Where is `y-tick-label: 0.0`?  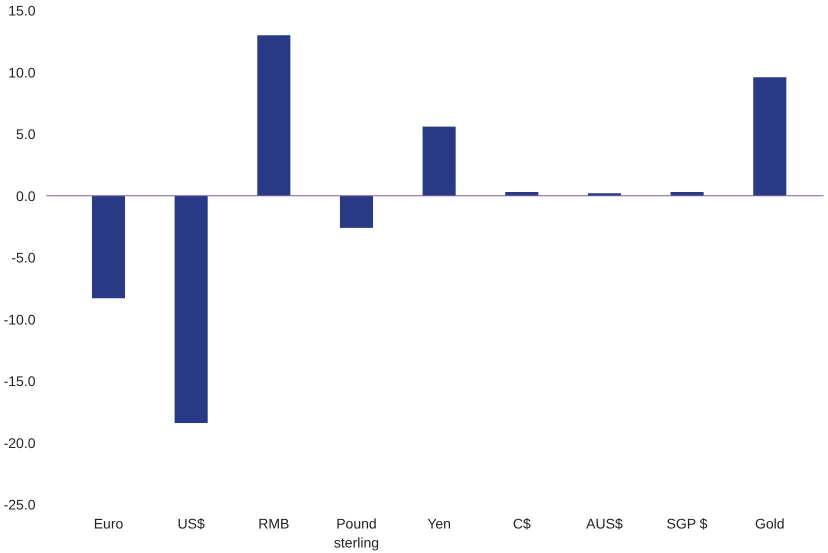
y-tick-label: 0.0 is located at coordinates (26, 196).